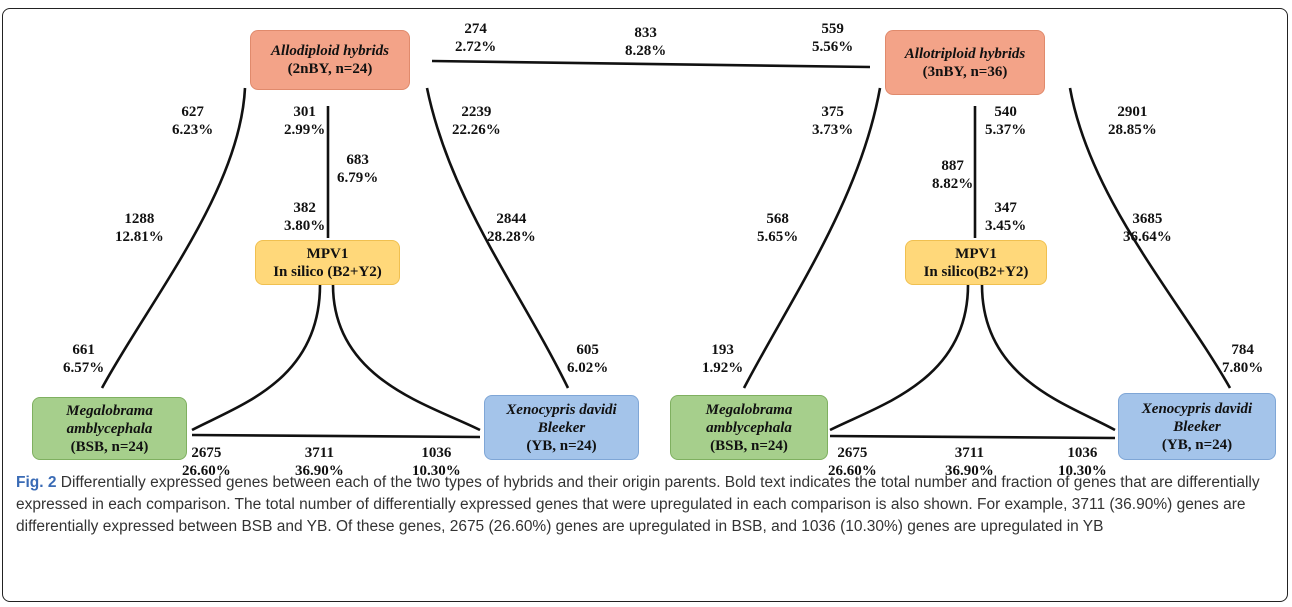 The width and height of the screenshot is (1292, 607). Describe the element at coordinates (336, 436) in the screenshot. I see `line-BSB-YB-left` at that location.